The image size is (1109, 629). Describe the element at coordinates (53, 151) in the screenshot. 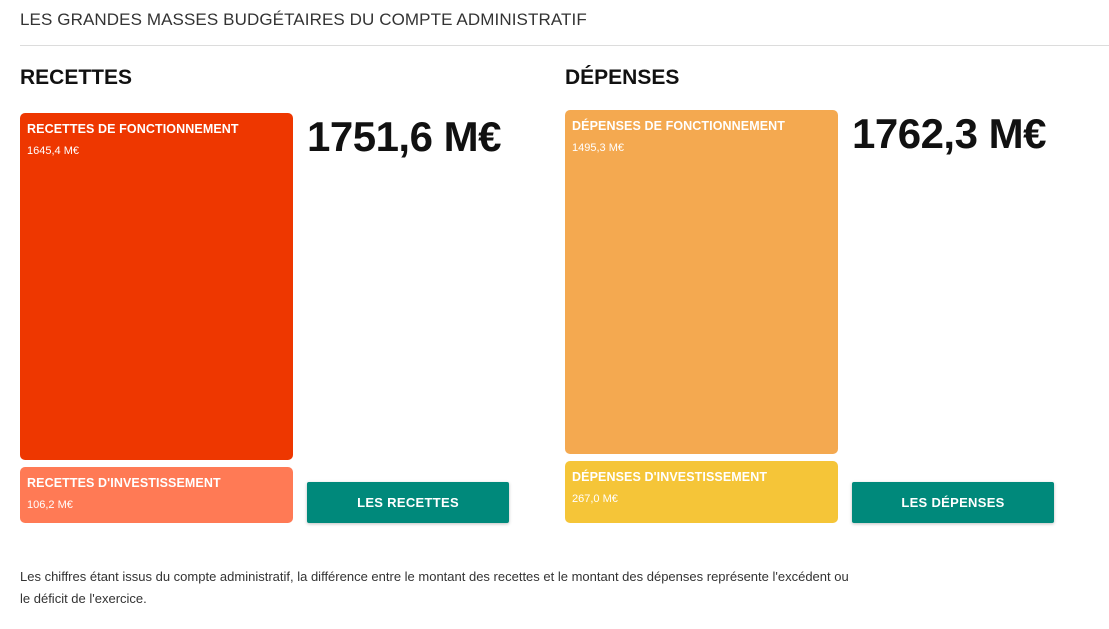

I see `recettes-fonctionnement-value: 1645,4 M€` at that location.